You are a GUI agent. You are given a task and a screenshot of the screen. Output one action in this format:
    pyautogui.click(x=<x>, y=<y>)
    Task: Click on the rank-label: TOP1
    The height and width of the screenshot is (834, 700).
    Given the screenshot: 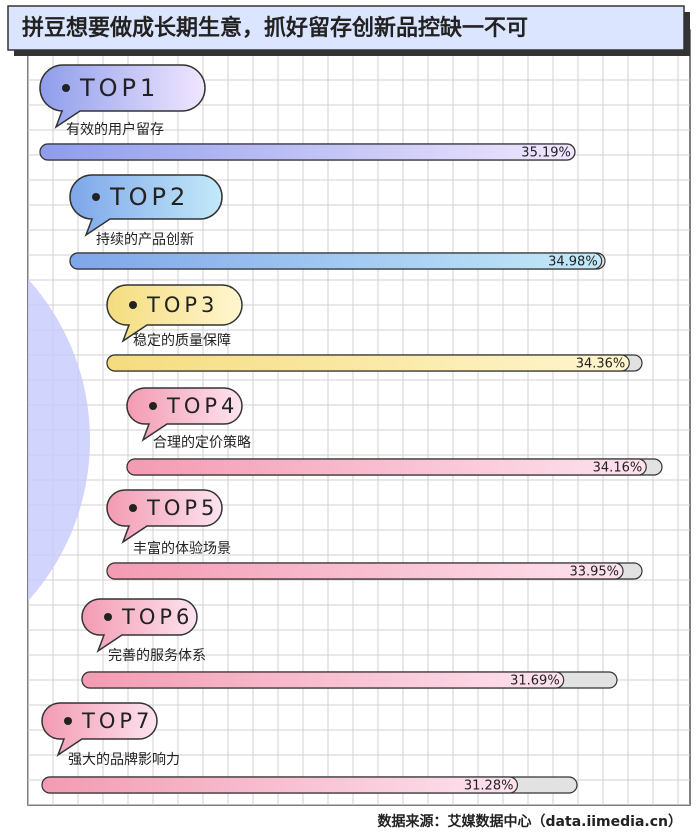 What is the action you would take?
    pyautogui.click(x=119, y=88)
    